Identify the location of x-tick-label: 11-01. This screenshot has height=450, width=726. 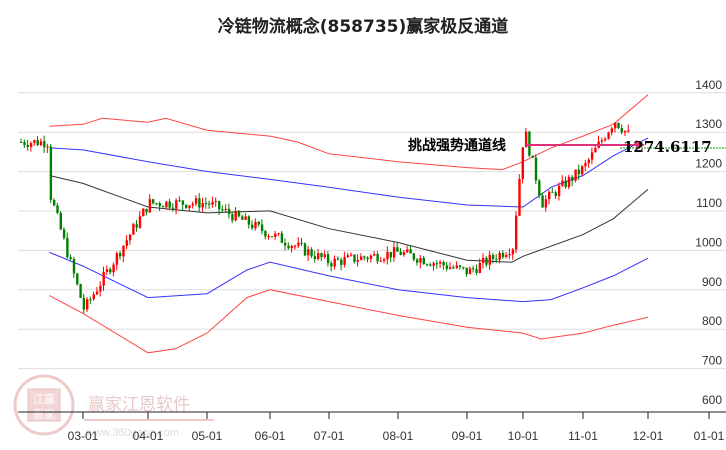
(583, 436).